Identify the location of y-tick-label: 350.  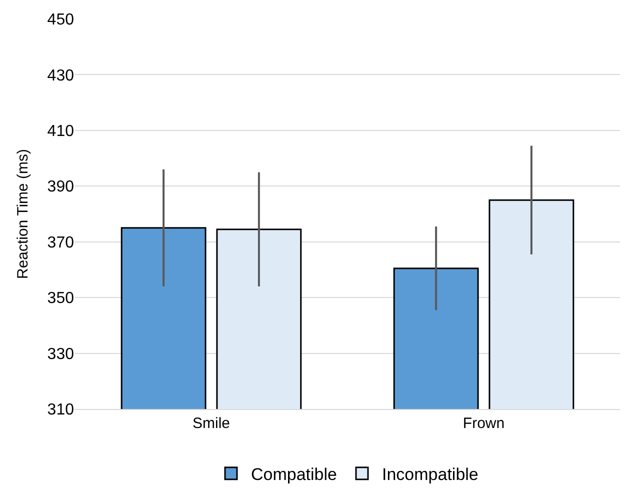
(60, 299).